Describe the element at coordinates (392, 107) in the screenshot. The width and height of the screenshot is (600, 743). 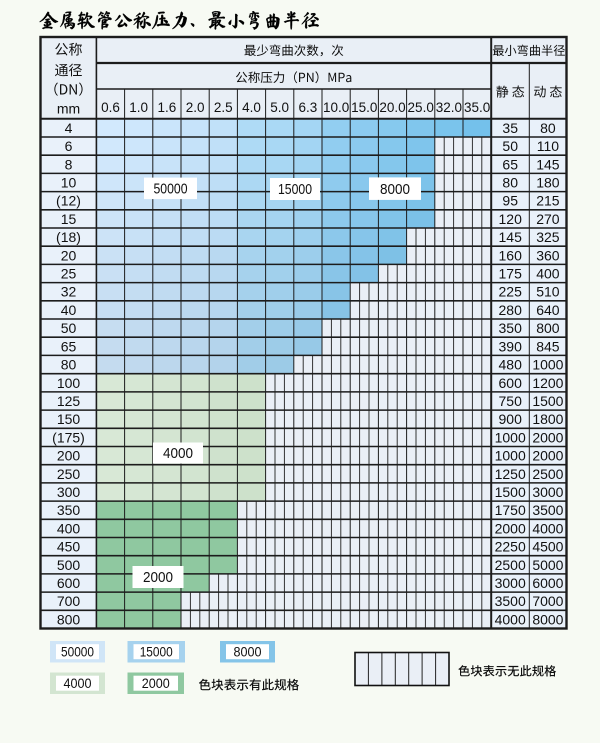
I see `svg-text: 20.0` at that location.